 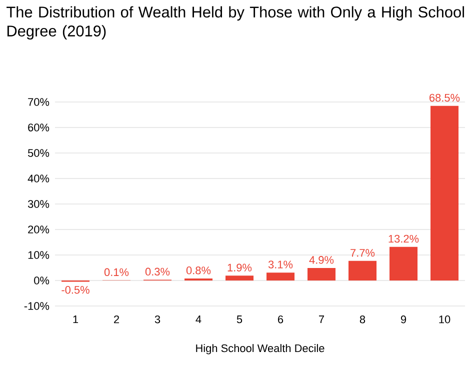 What do you see at coordinates (117, 320) in the screenshot?
I see `x-tick-label: 2` at bounding box center [117, 320].